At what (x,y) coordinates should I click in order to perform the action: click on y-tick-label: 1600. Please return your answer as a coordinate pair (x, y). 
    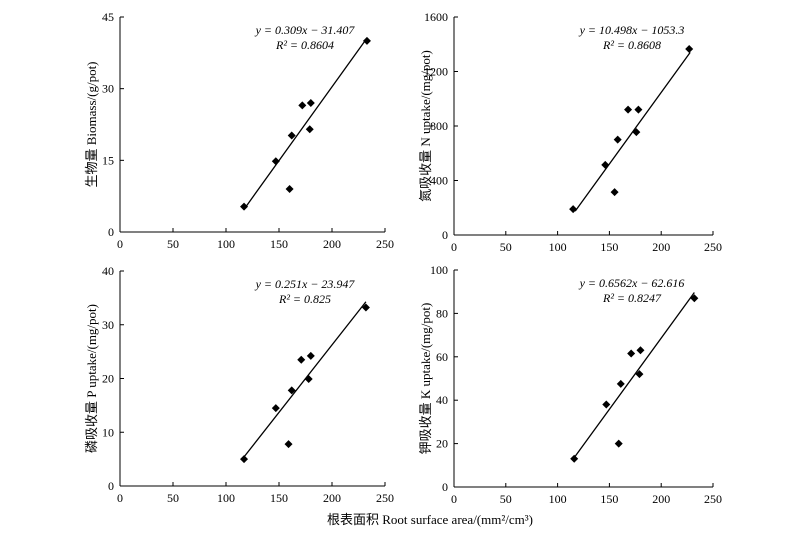
    Looking at the image, I should click on (436, 17).